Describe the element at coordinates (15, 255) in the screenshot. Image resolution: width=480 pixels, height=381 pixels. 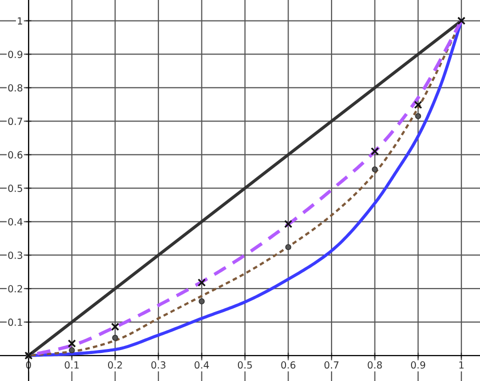
I see `y-tick-label: 0.3` at that location.